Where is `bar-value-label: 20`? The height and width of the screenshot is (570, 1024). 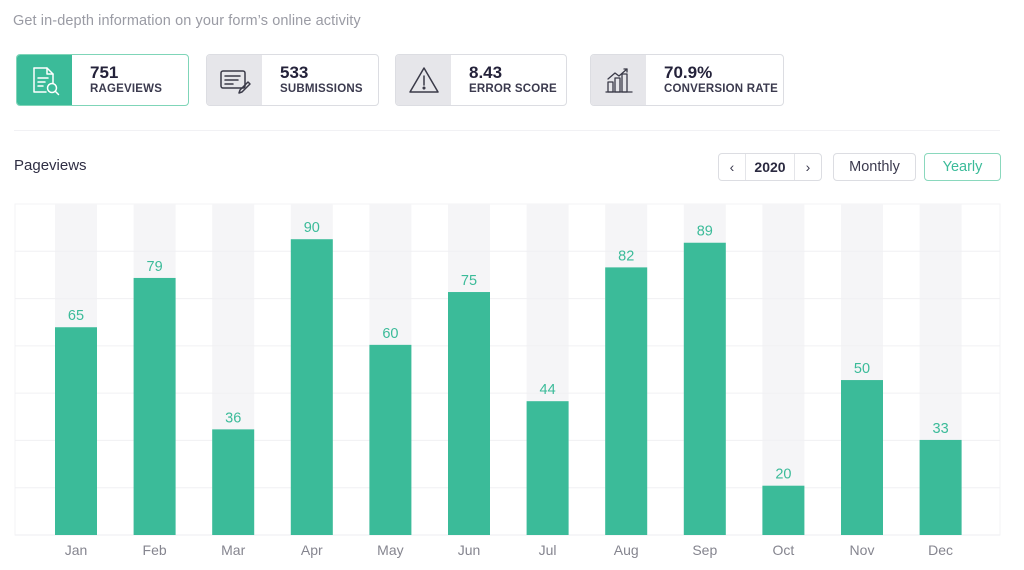
bar-value-label: 20 is located at coordinates (783, 475).